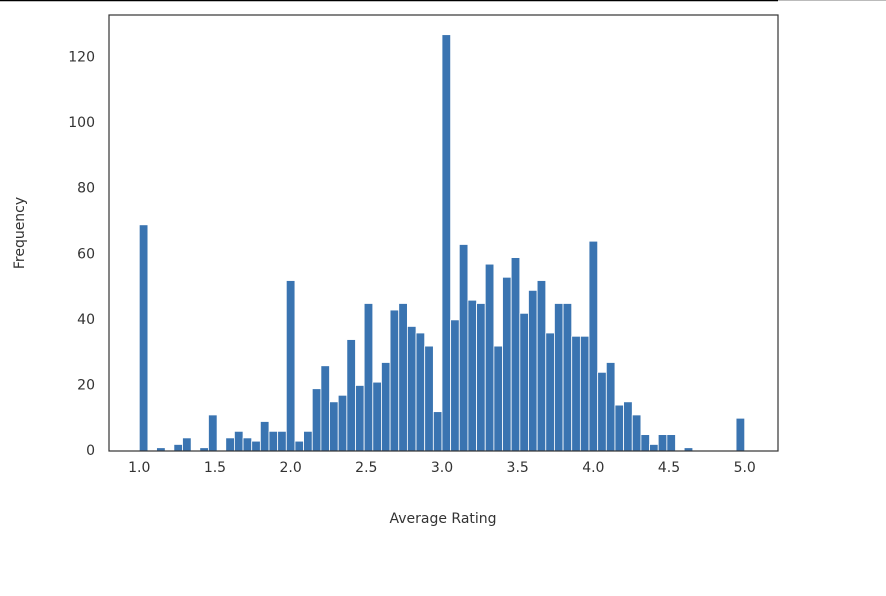 The height and width of the screenshot is (596, 886). What do you see at coordinates (593, 468) in the screenshot?
I see `x-tick-label: 4.0` at bounding box center [593, 468].